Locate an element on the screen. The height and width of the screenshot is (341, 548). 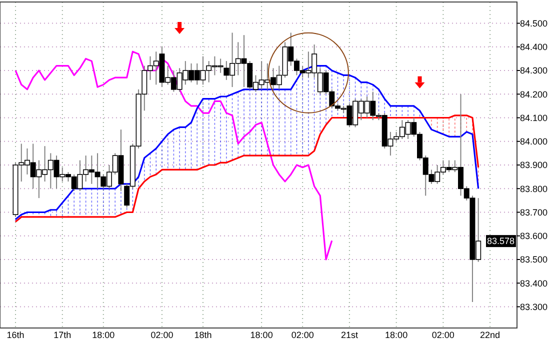
x-tick-label: 16th is located at coordinates (15, 335).